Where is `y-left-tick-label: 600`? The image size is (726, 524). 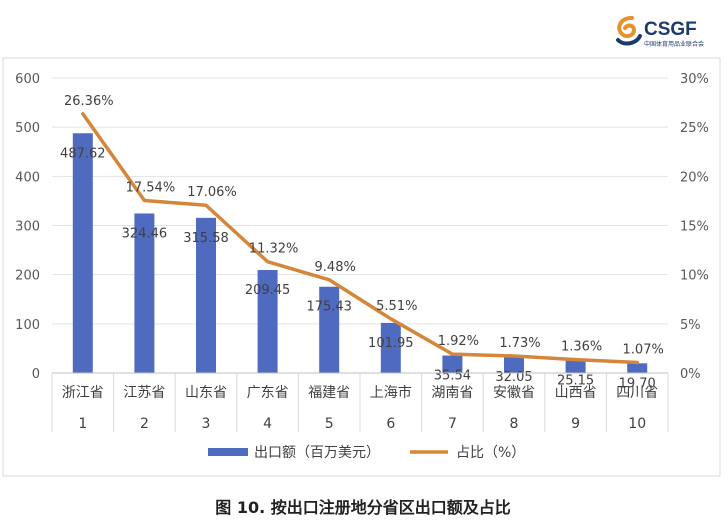 y-left-tick-label: 600 is located at coordinates (27, 79).